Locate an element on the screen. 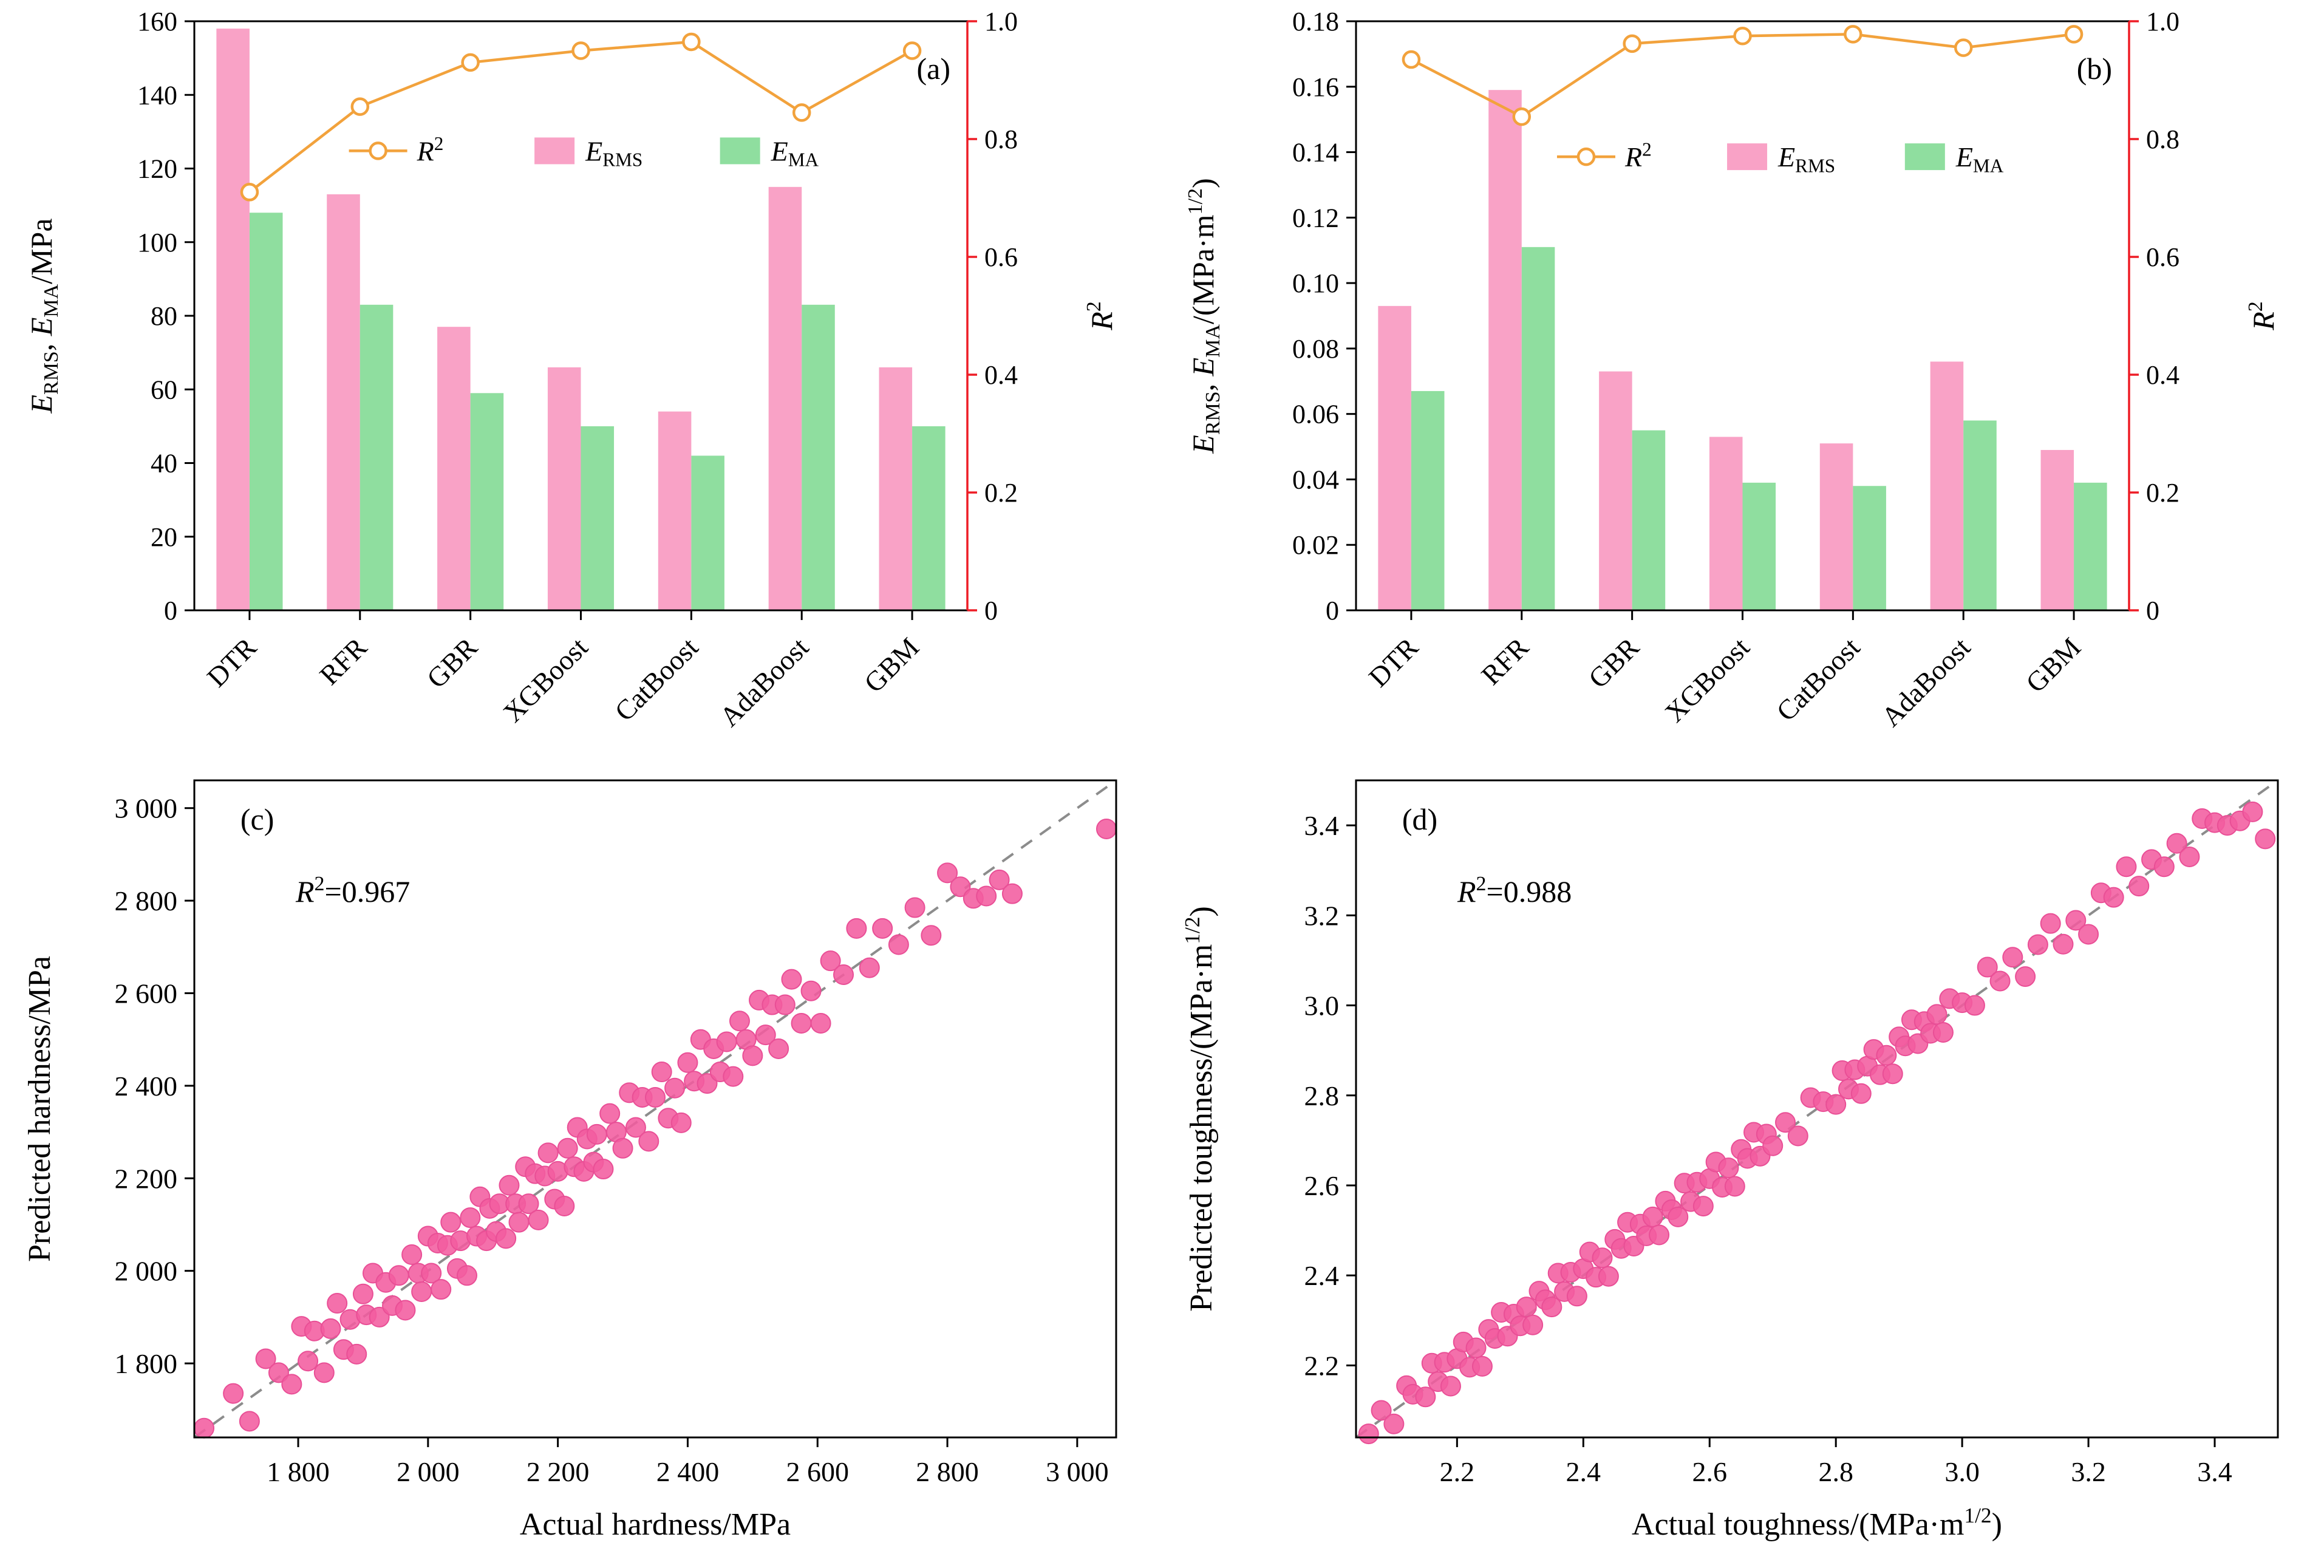 The image size is (2324, 1568). y-tick-label: 2 200 is located at coordinates (146, 1178).